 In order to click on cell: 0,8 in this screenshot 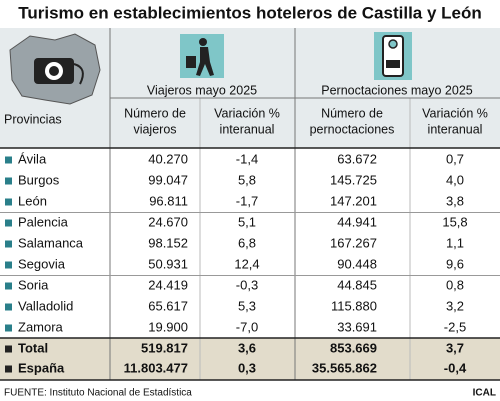, I will do `click(455, 284)`.